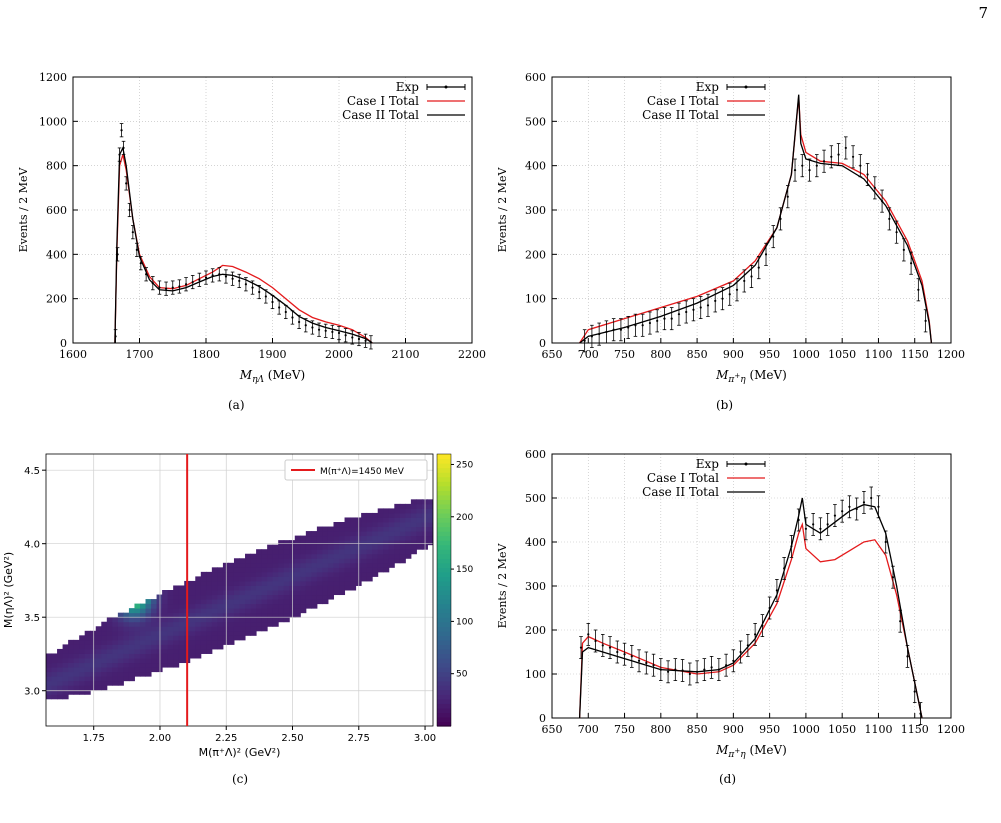 Image resolution: width=1001 pixels, height=823 pixels. Describe the element at coordinates (140, 354) in the screenshot. I see `x-tick-label: 1700` at that location.